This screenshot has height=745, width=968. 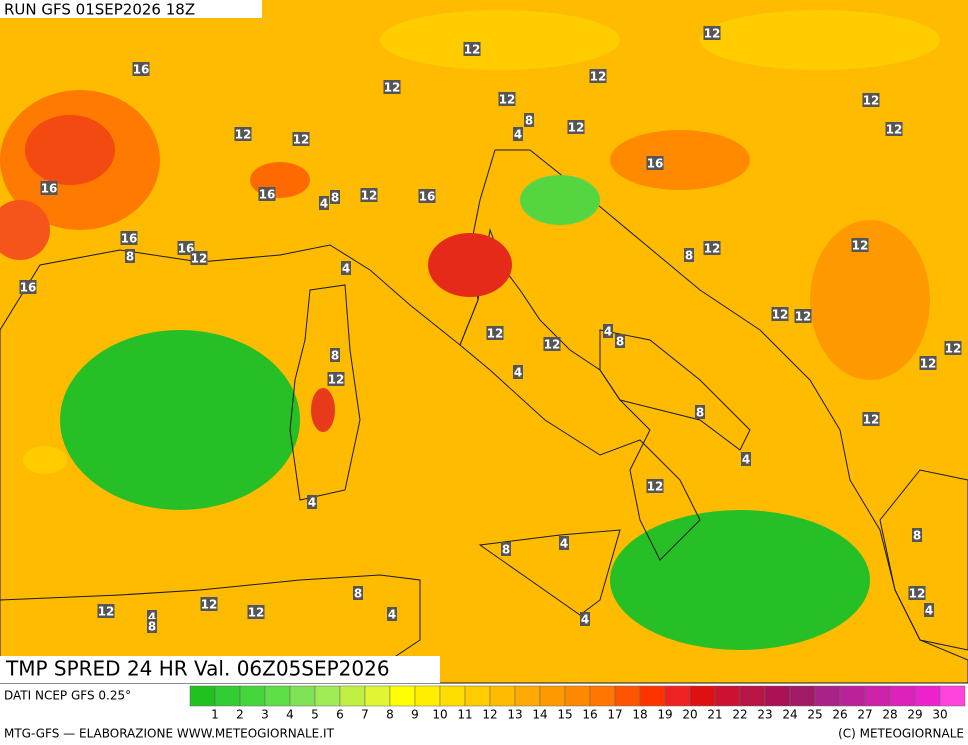 What do you see at coordinates (500, 40) in the screenshot?
I see `mild-area` at bounding box center [500, 40].